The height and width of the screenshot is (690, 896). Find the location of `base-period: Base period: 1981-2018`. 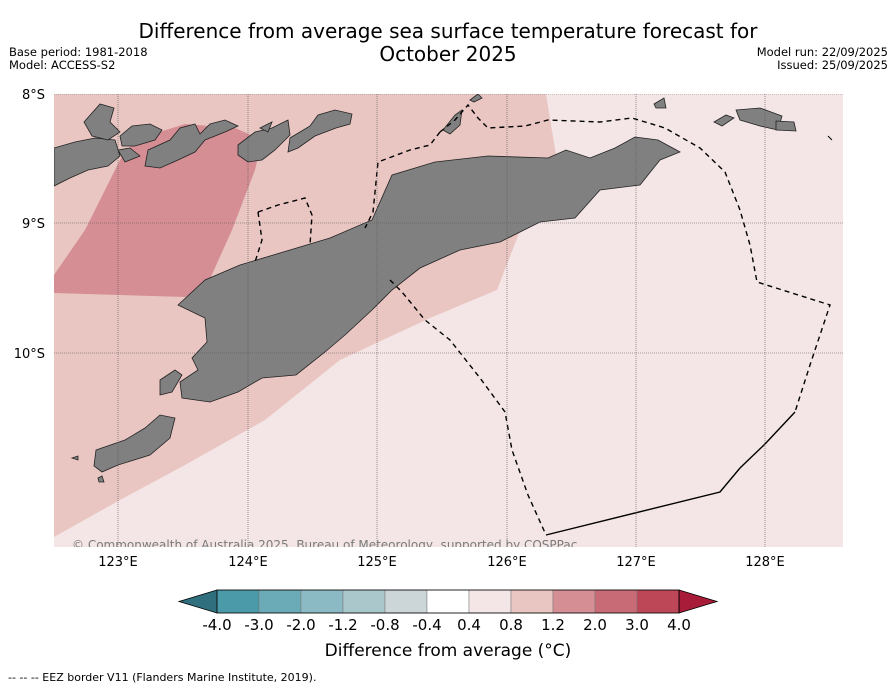

base-period: Base period: 1981-2018 is located at coordinates (78, 52).